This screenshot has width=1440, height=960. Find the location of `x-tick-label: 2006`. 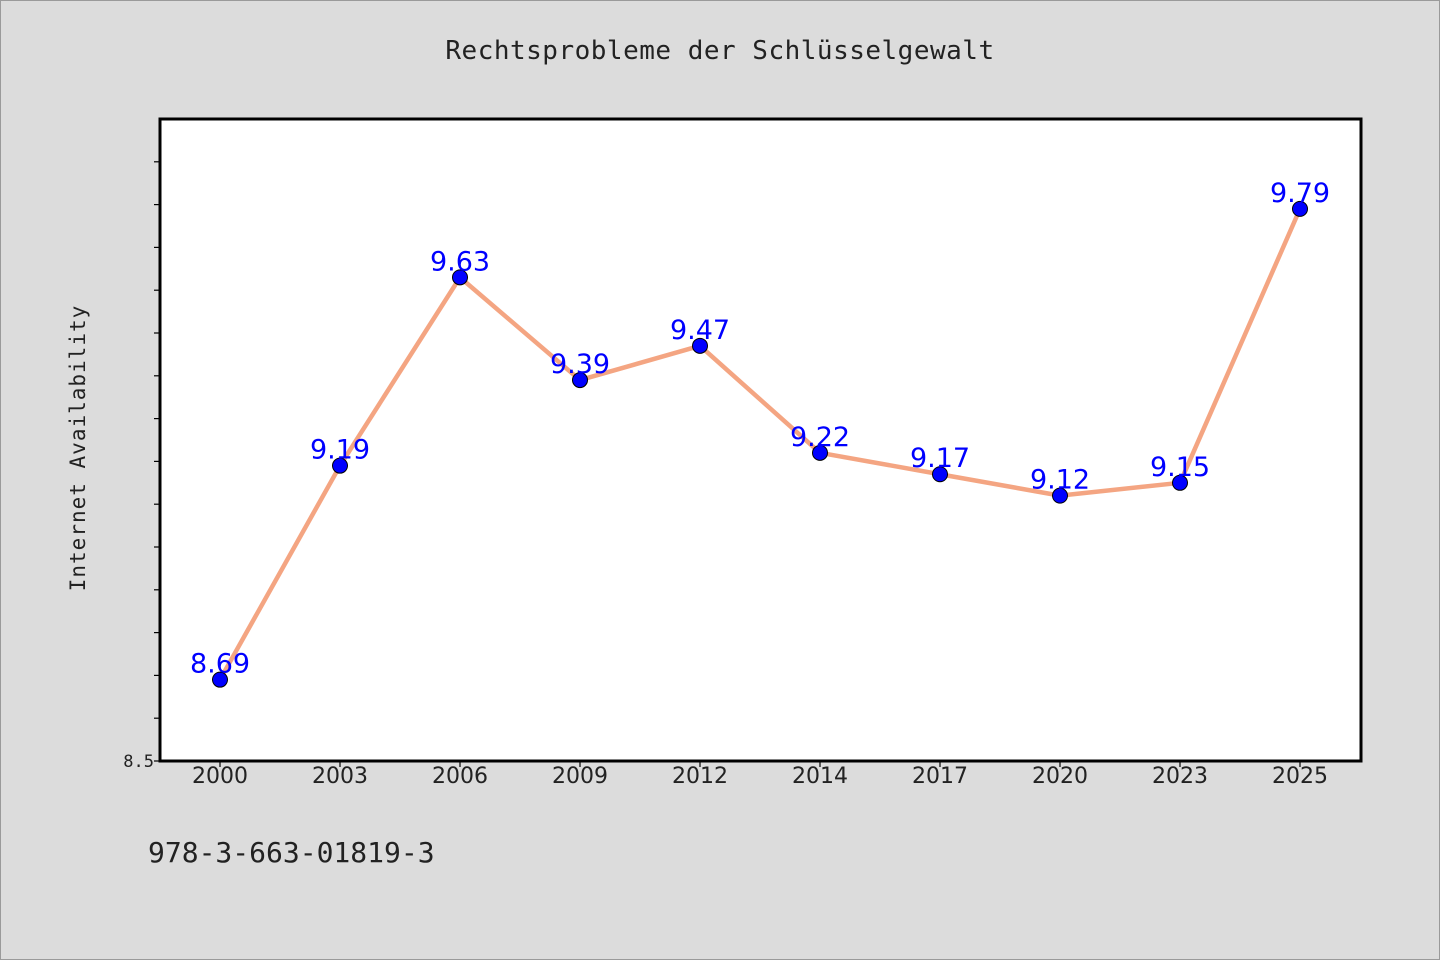

x-tick-label: 2006 is located at coordinates (460, 776).